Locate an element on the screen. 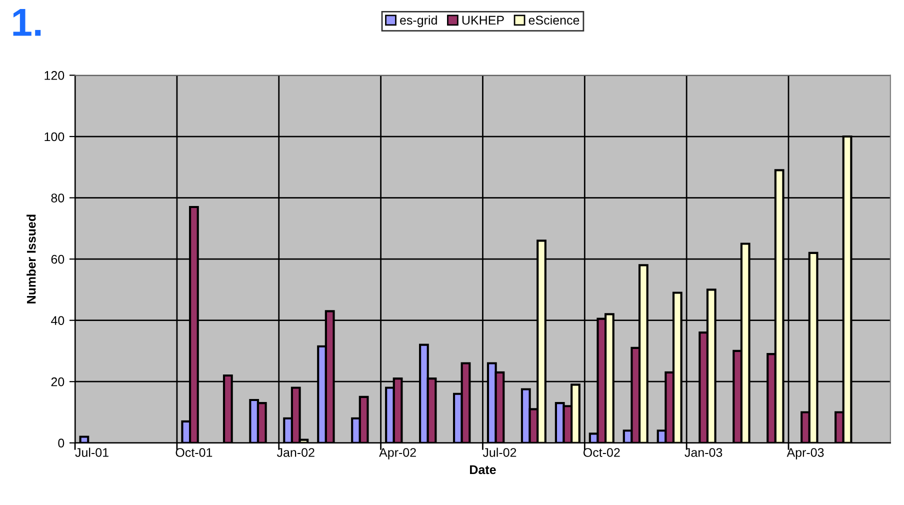 This screenshot has width=904, height=505. legend-label: eScience is located at coordinates (554, 20).